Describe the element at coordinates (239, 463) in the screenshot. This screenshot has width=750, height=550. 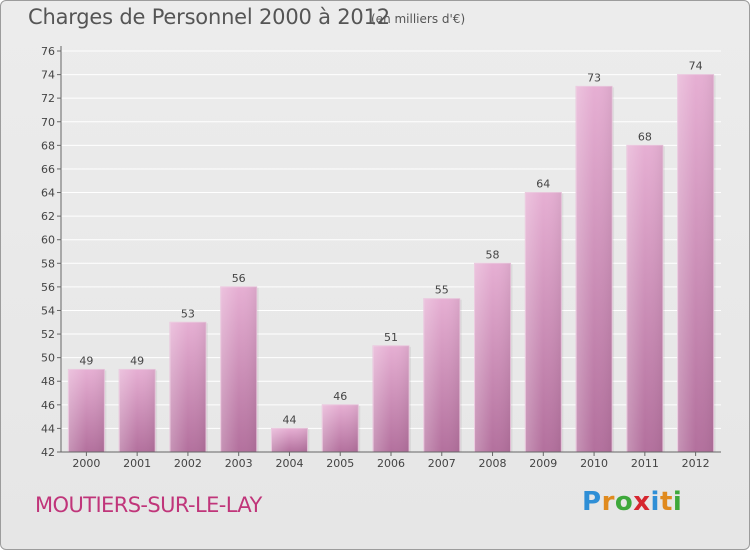
I see `x-tick-label: 2003` at that location.